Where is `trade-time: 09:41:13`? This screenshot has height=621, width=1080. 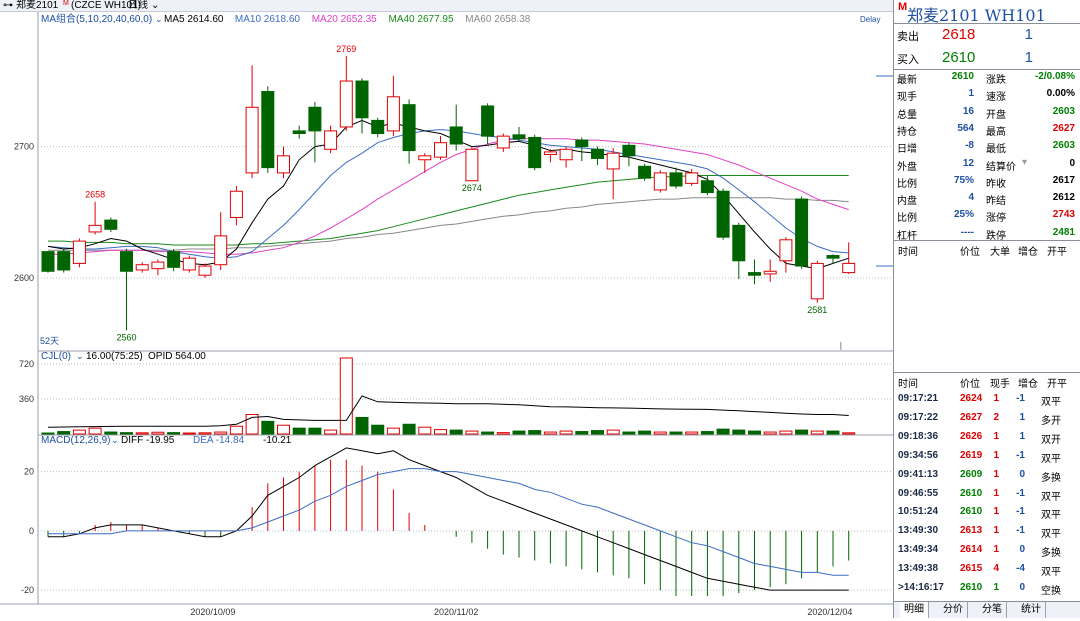
trade-time: 09:41:13 is located at coordinates (918, 474).